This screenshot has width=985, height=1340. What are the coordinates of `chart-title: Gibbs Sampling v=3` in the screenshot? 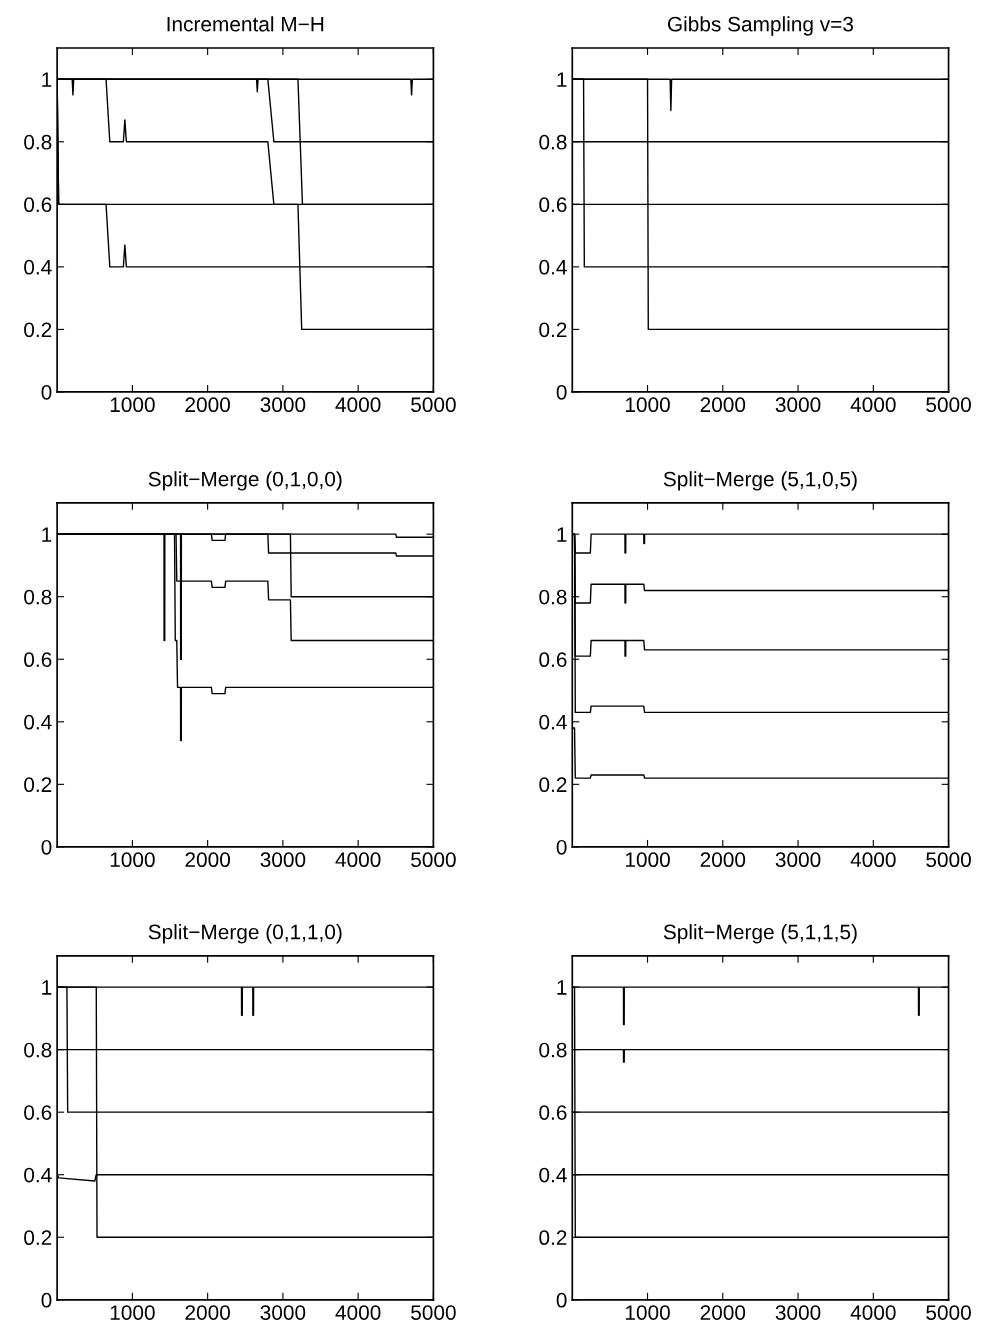 It's located at (760, 26).